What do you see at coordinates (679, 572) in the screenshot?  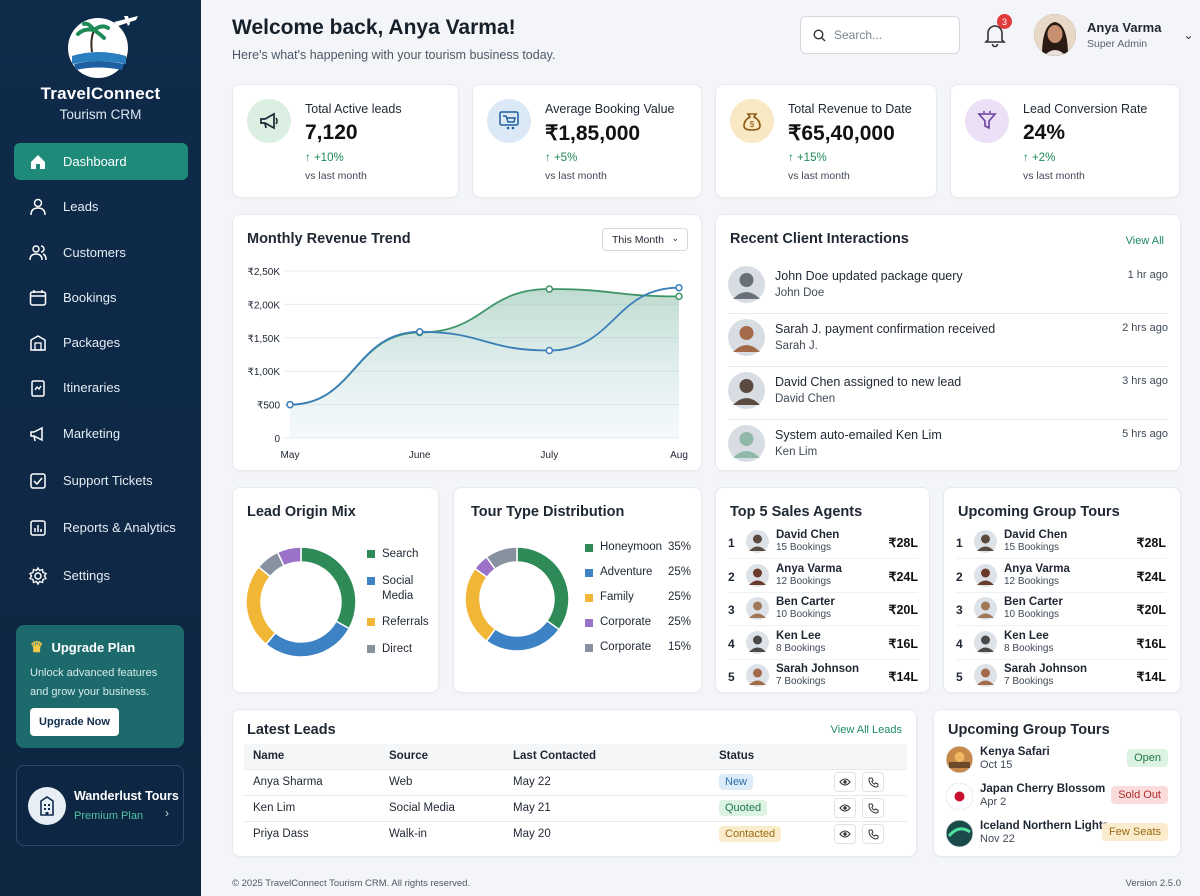 I see `legend-percent: 25%` at bounding box center [679, 572].